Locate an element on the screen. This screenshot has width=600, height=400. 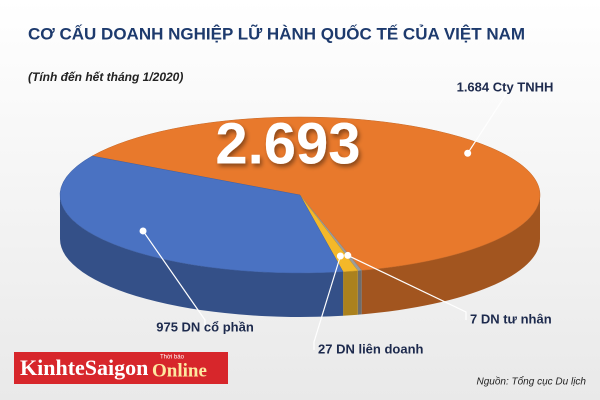
logo-box is located at coordinates (121, 368).